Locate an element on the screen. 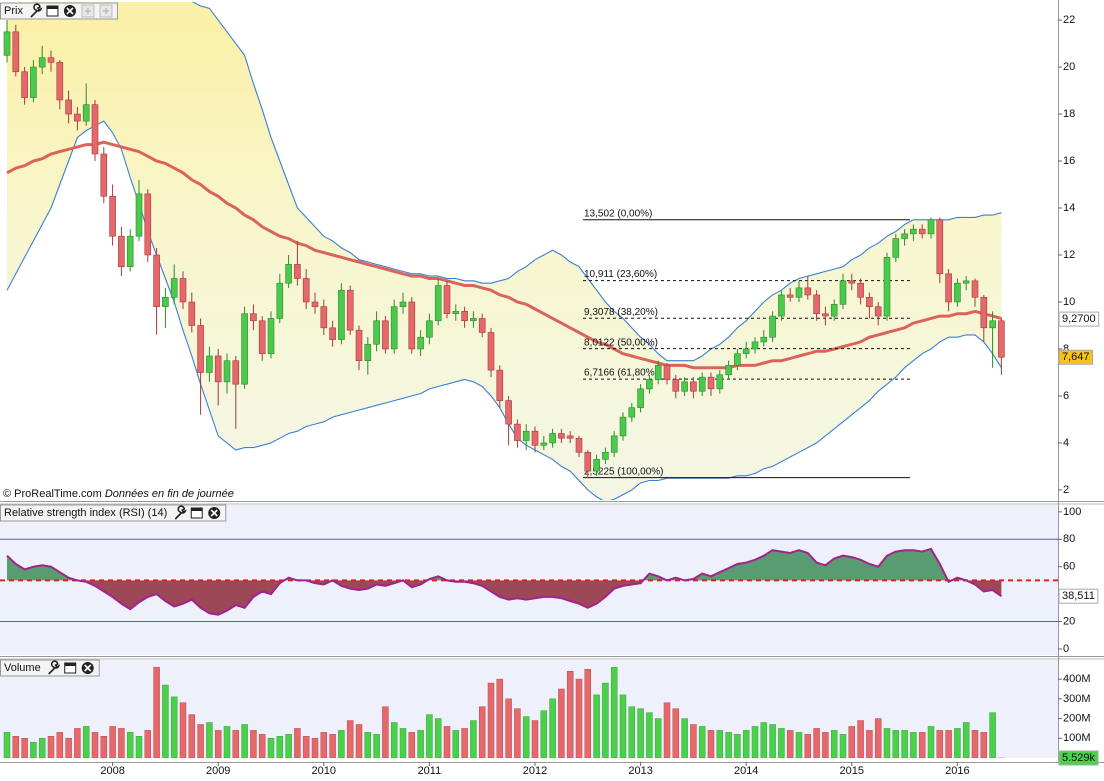  source: © ProRealTime.com is located at coordinates (52, 494).